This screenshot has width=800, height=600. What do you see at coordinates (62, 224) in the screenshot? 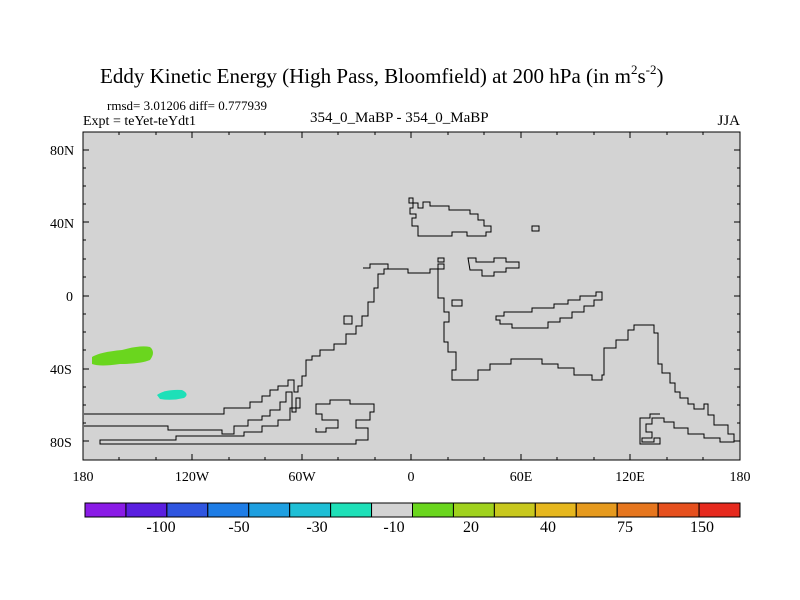
I see `y-tick-label: 40N` at bounding box center [62, 224].